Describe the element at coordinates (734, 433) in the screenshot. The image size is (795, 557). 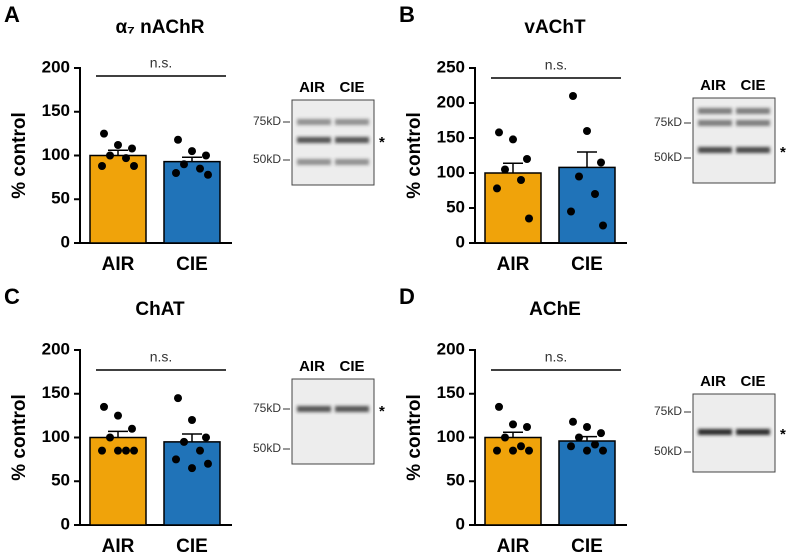
I see `western-blot` at that location.